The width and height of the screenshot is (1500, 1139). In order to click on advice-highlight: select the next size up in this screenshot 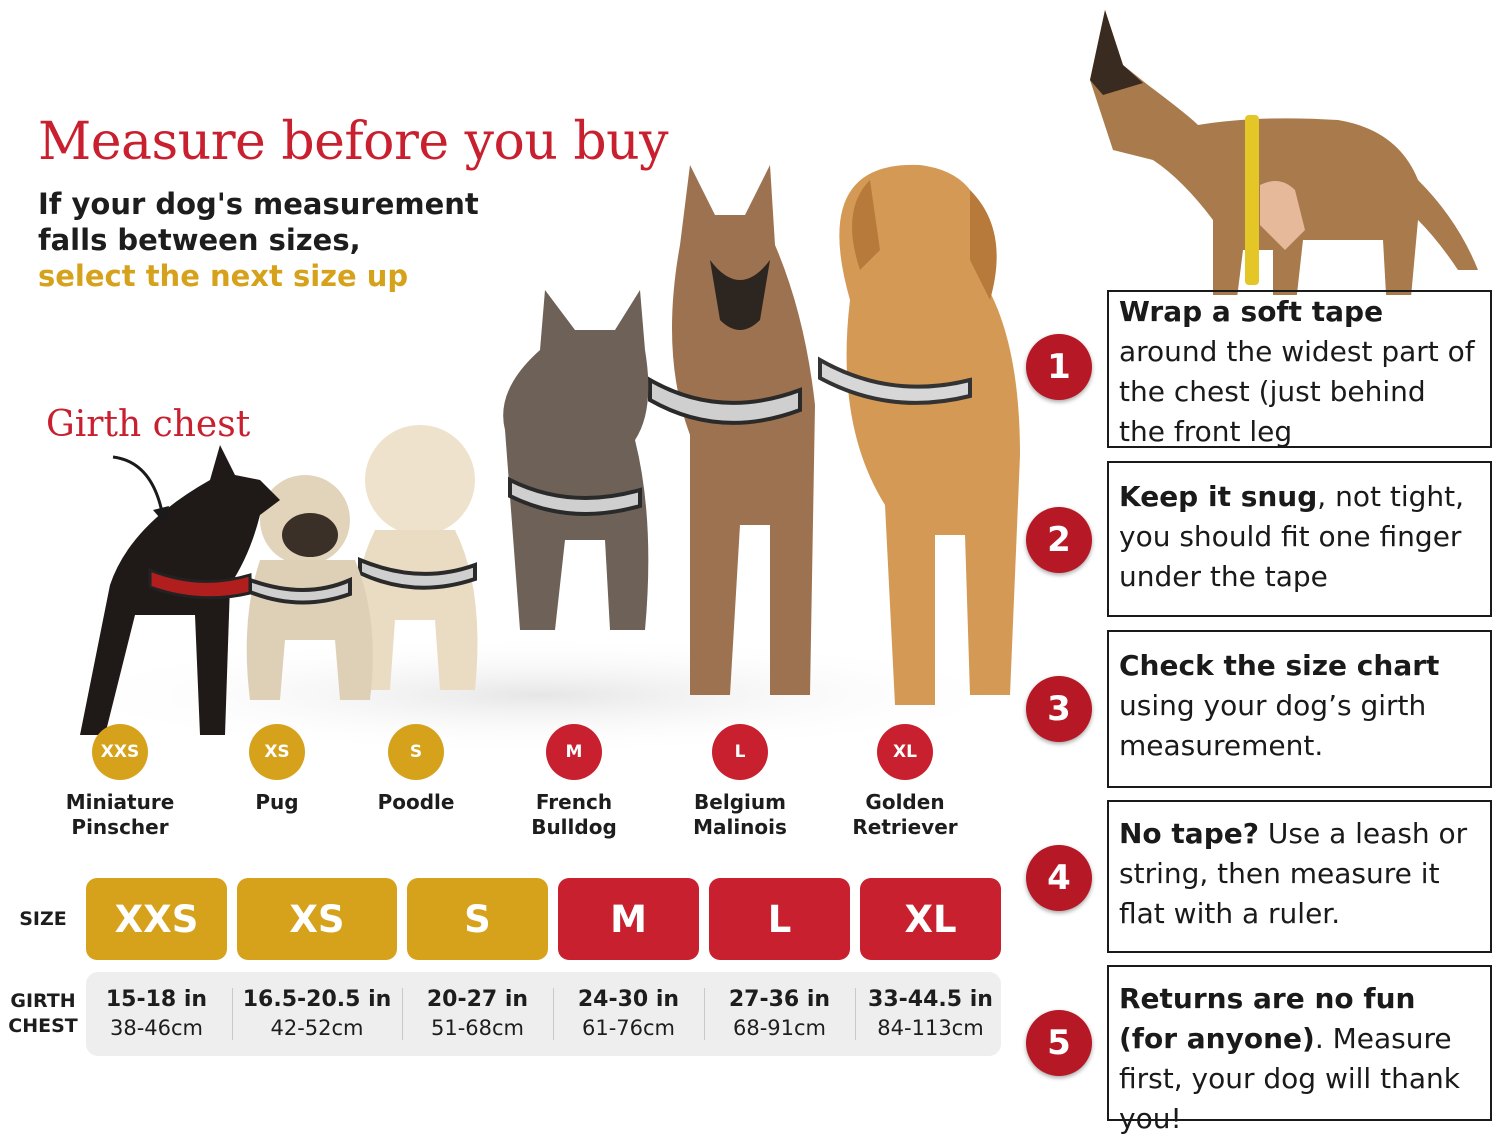, I will do `click(223, 276)`.